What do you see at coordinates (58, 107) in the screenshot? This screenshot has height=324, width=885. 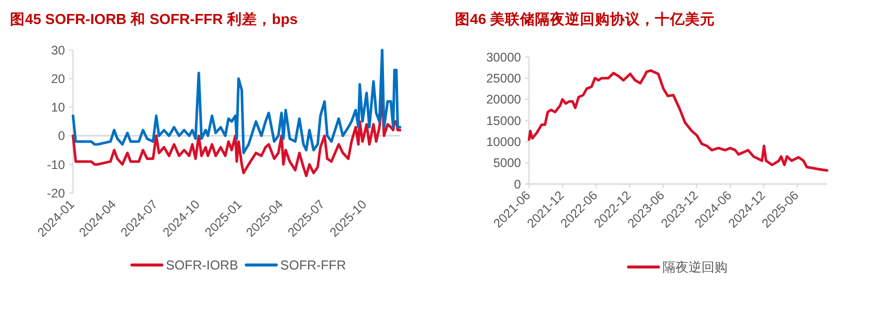 I see `y-tick-label: 10` at bounding box center [58, 107].